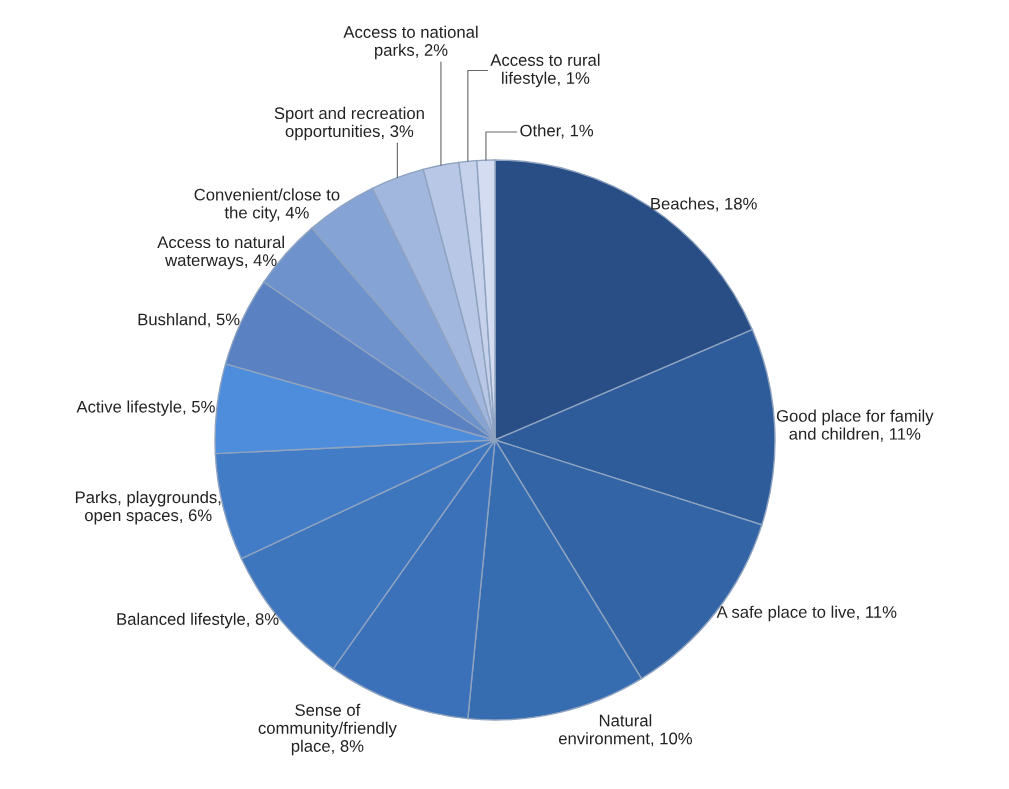 This screenshot has height=789, width=1009. I want to click on slice-label: Access to rural lifestyle, 1%, so click(545, 70).